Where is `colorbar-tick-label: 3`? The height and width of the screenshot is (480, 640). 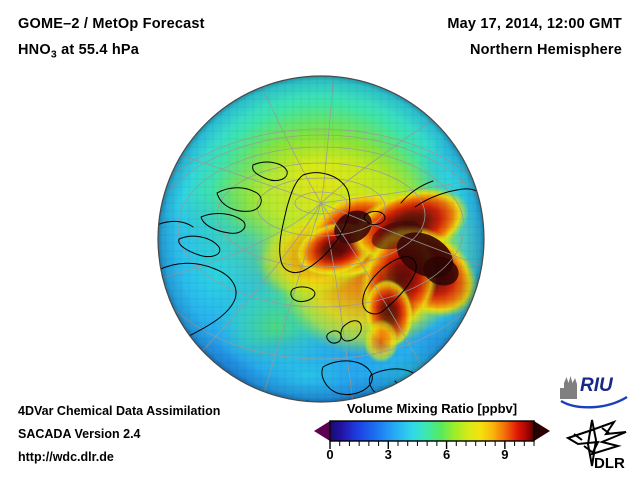
colorbar-tick-label: 3 is located at coordinates (388, 454).